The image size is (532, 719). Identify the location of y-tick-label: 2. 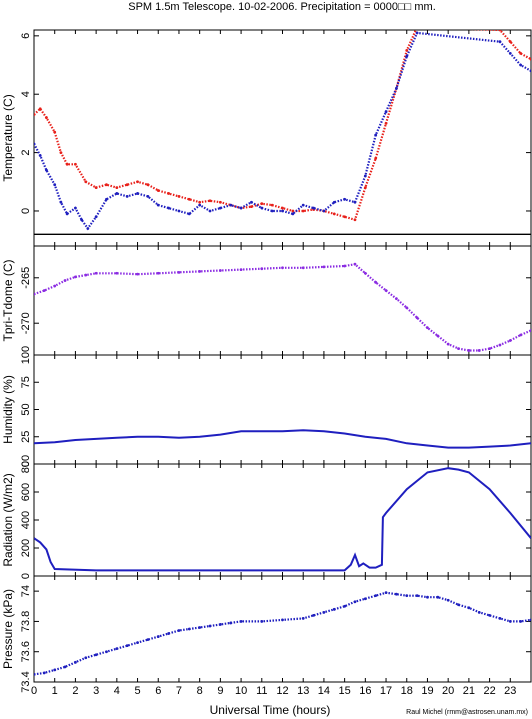
(26, 153).